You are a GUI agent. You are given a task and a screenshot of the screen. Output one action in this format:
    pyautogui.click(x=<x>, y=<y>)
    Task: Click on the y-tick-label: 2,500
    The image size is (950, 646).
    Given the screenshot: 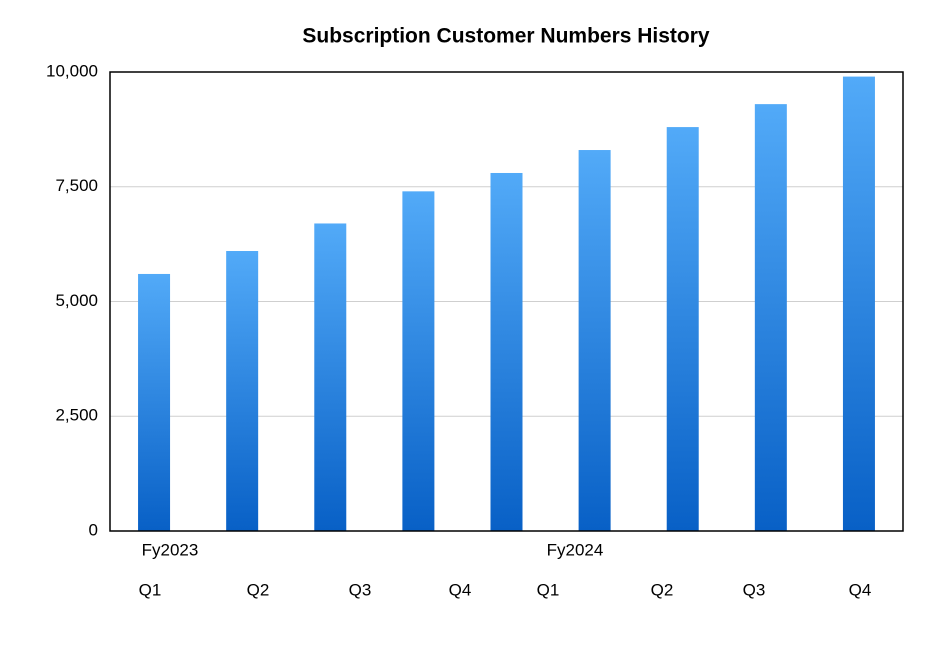 What is the action you would take?
    pyautogui.click(x=76, y=415)
    